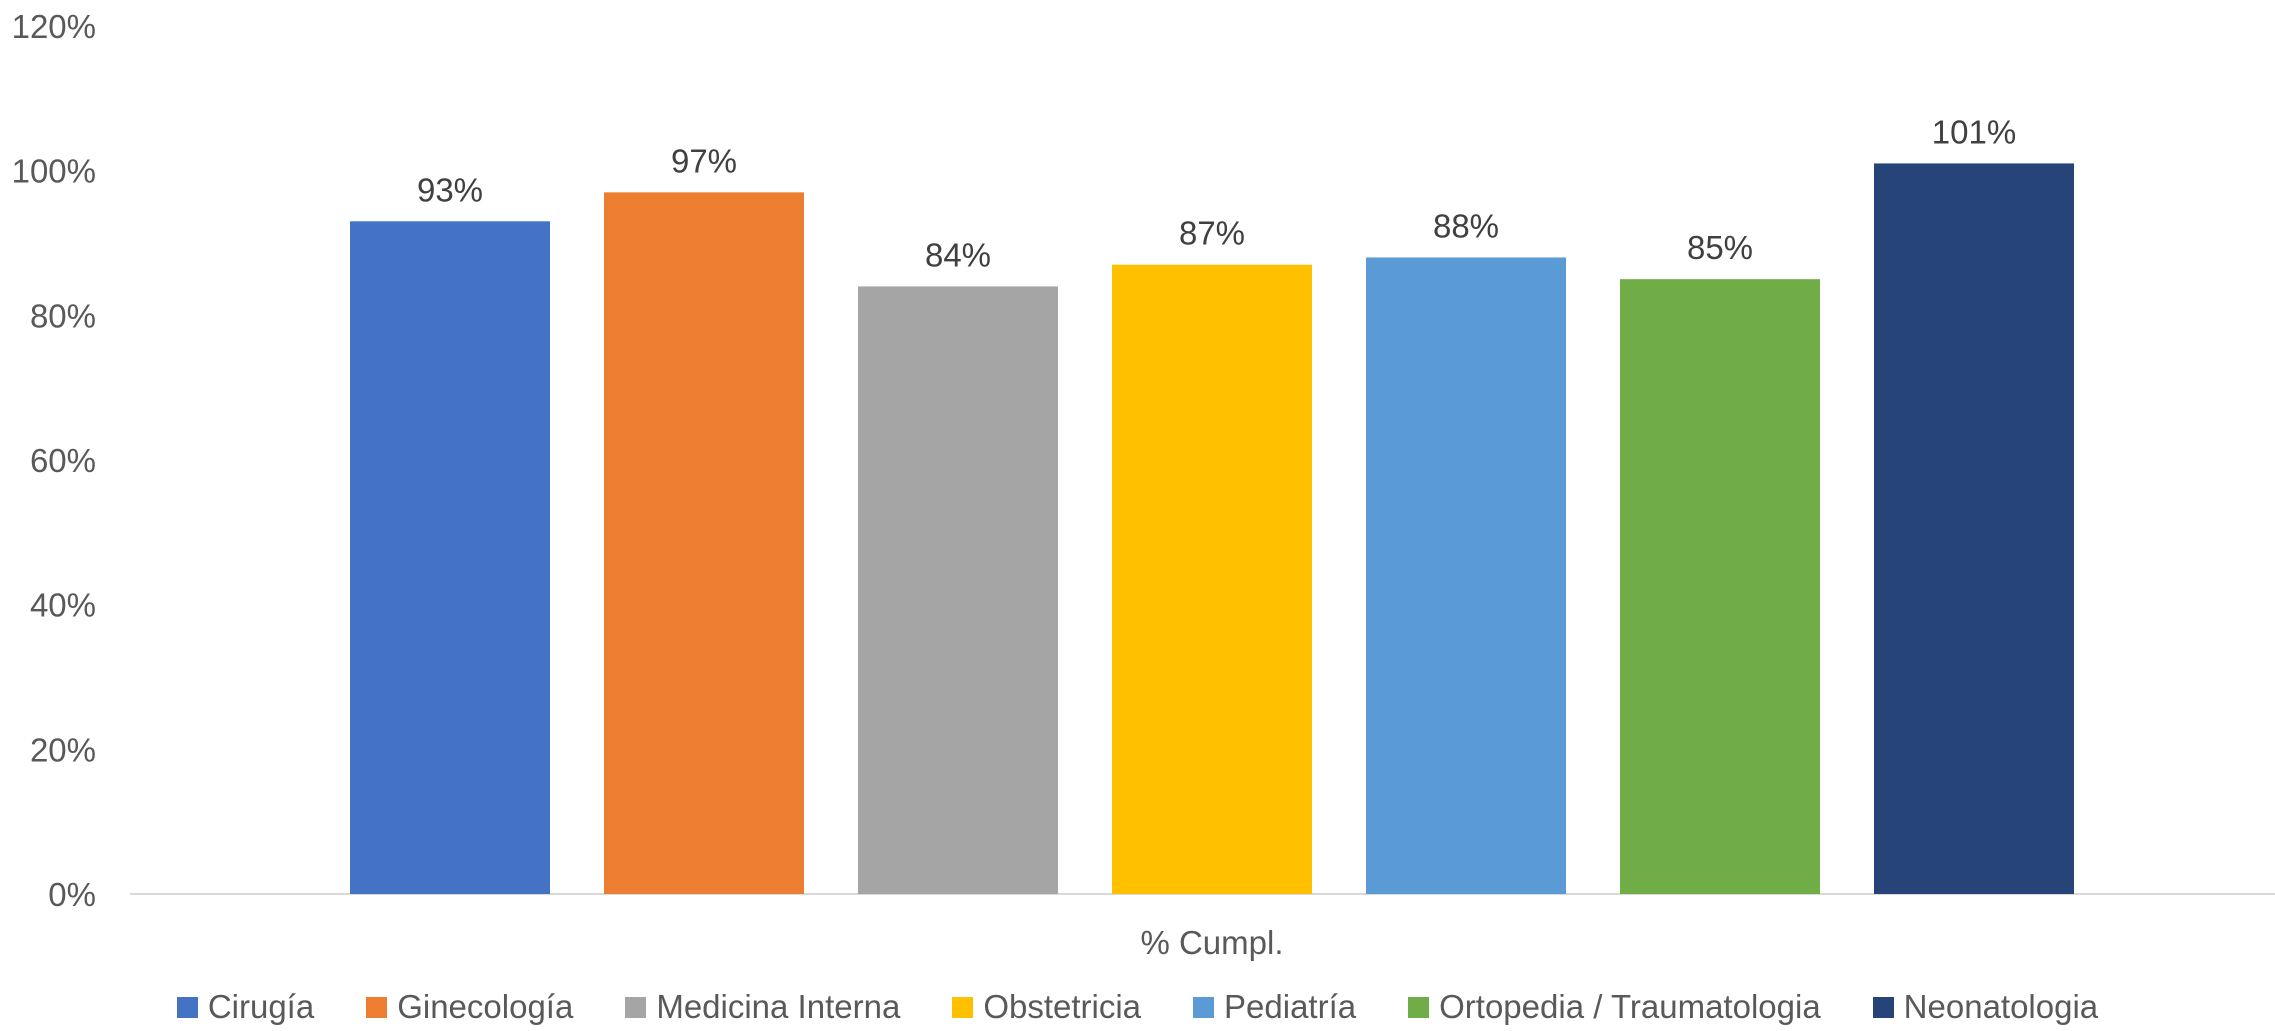 This screenshot has width=2275, height=1031. I want to click on legend-label: Ginecología, so click(485, 1006).